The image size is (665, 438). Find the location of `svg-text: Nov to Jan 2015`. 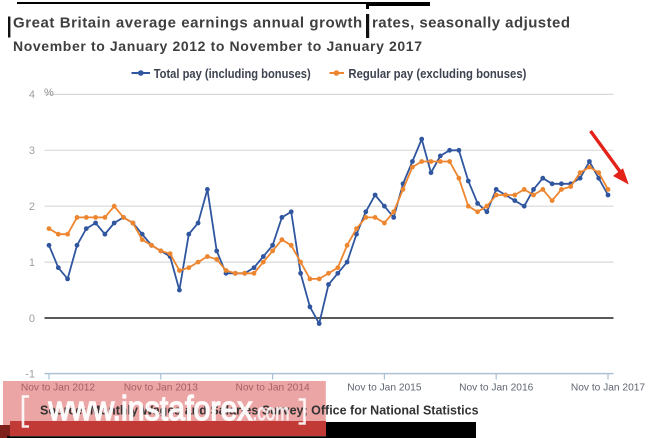

svg-text: Nov to Jan 2015 is located at coordinates (384, 388).